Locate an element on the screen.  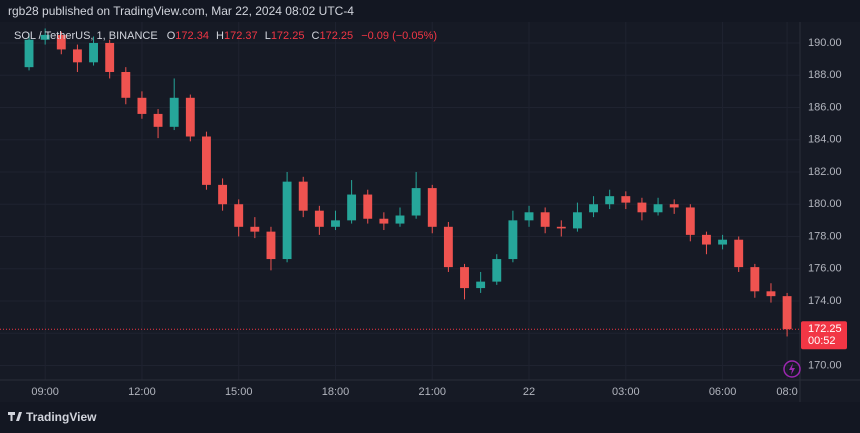
brand: TradingView is located at coordinates (61, 417).